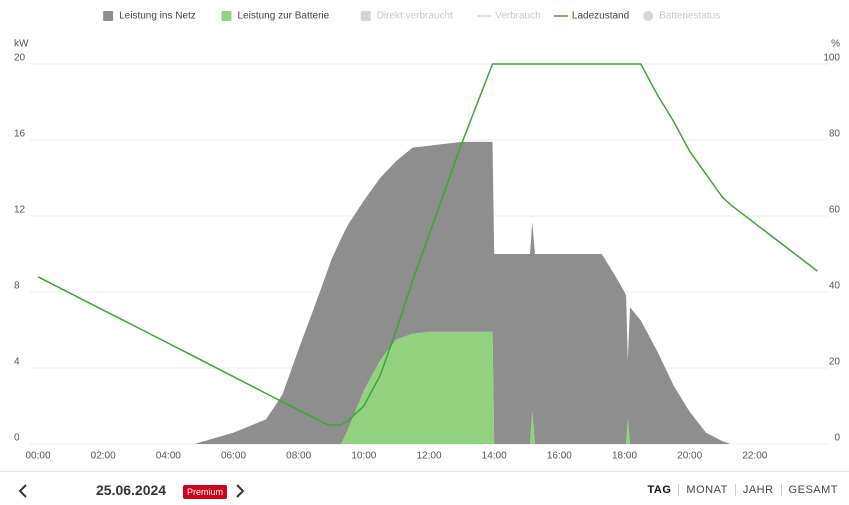  Describe the element at coordinates (837, 438) in the screenshot. I see `y2-tick-label: 0` at that location.